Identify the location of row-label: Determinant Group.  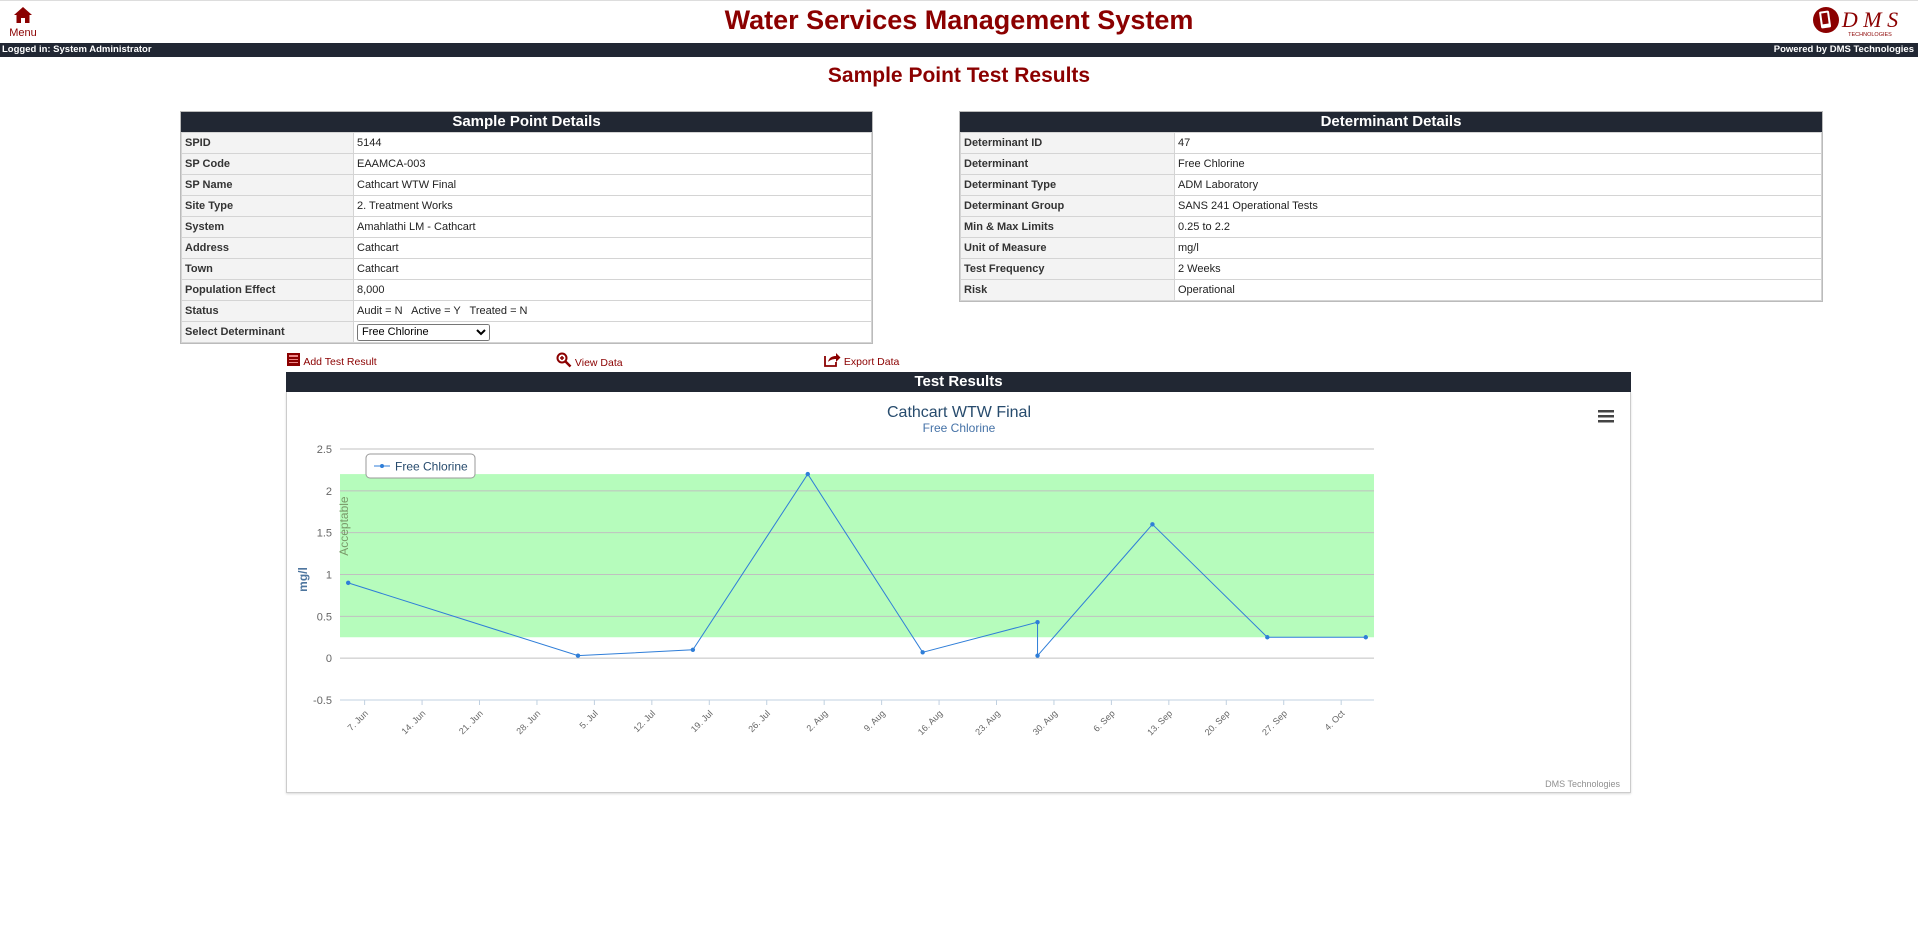
(1067, 206).